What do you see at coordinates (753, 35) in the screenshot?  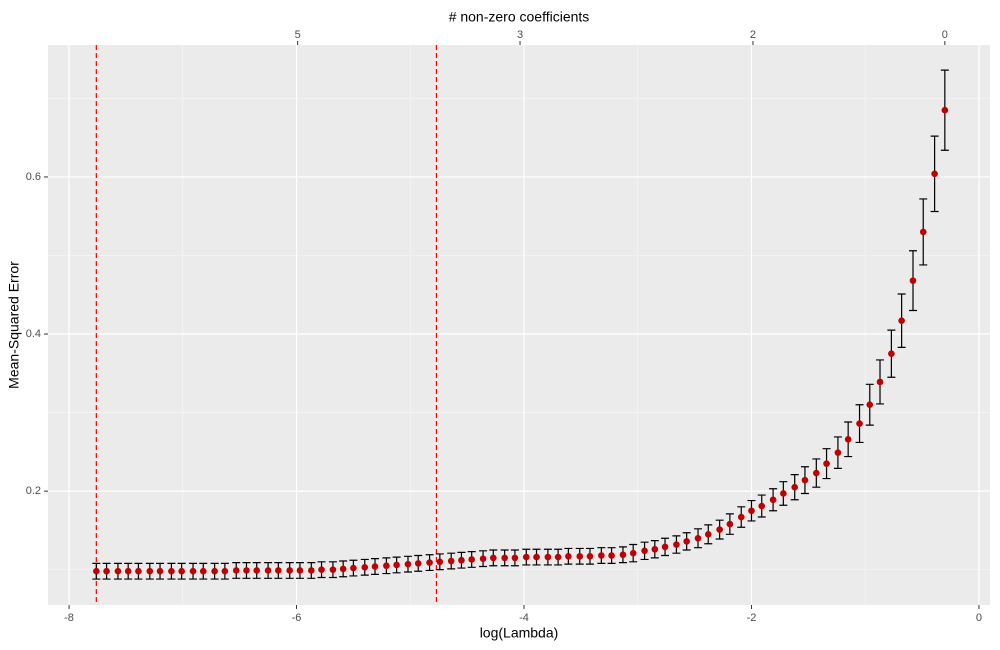 I see `top-tick-label: 2` at bounding box center [753, 35].